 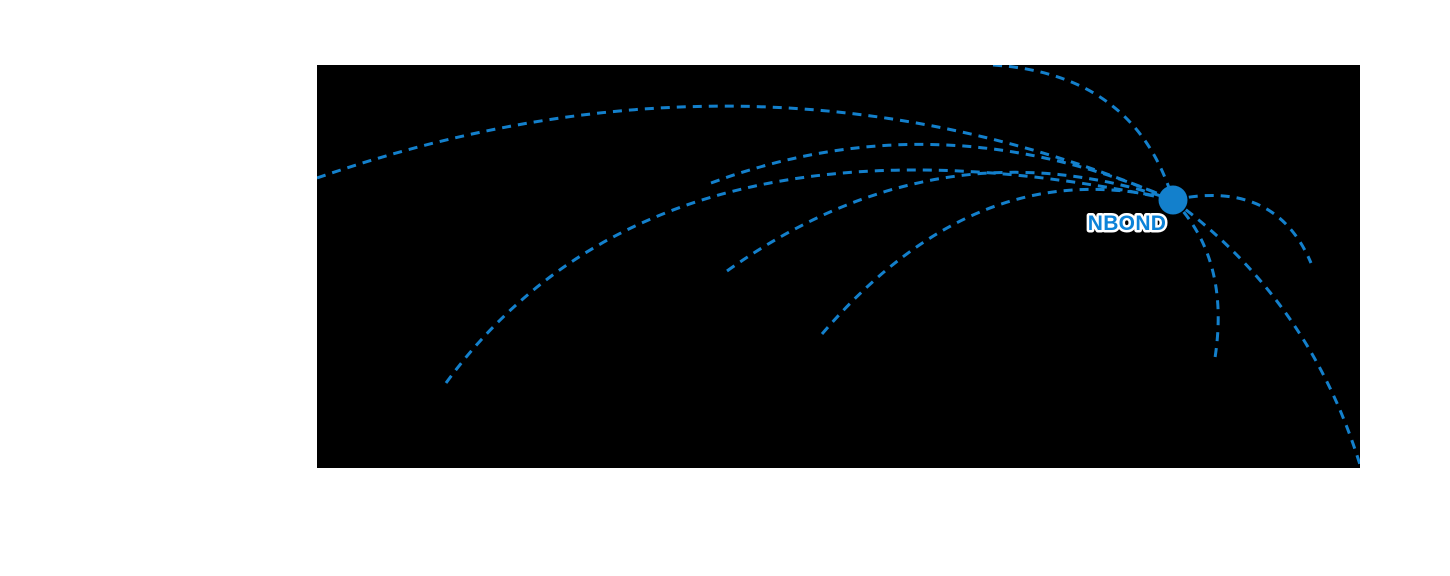 I want to click on airport-node-group, so click(x=1173, y=200).